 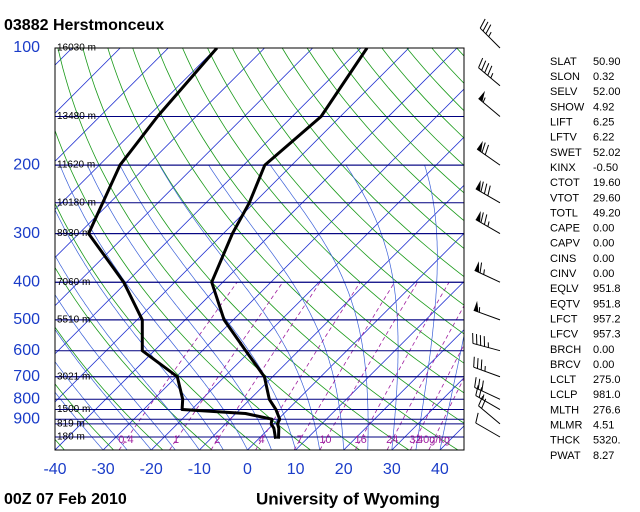 What do you see at coordinates (563, 380) in the screenshot?
I see `index-name: LCLT` at bounding box center [563, 380].